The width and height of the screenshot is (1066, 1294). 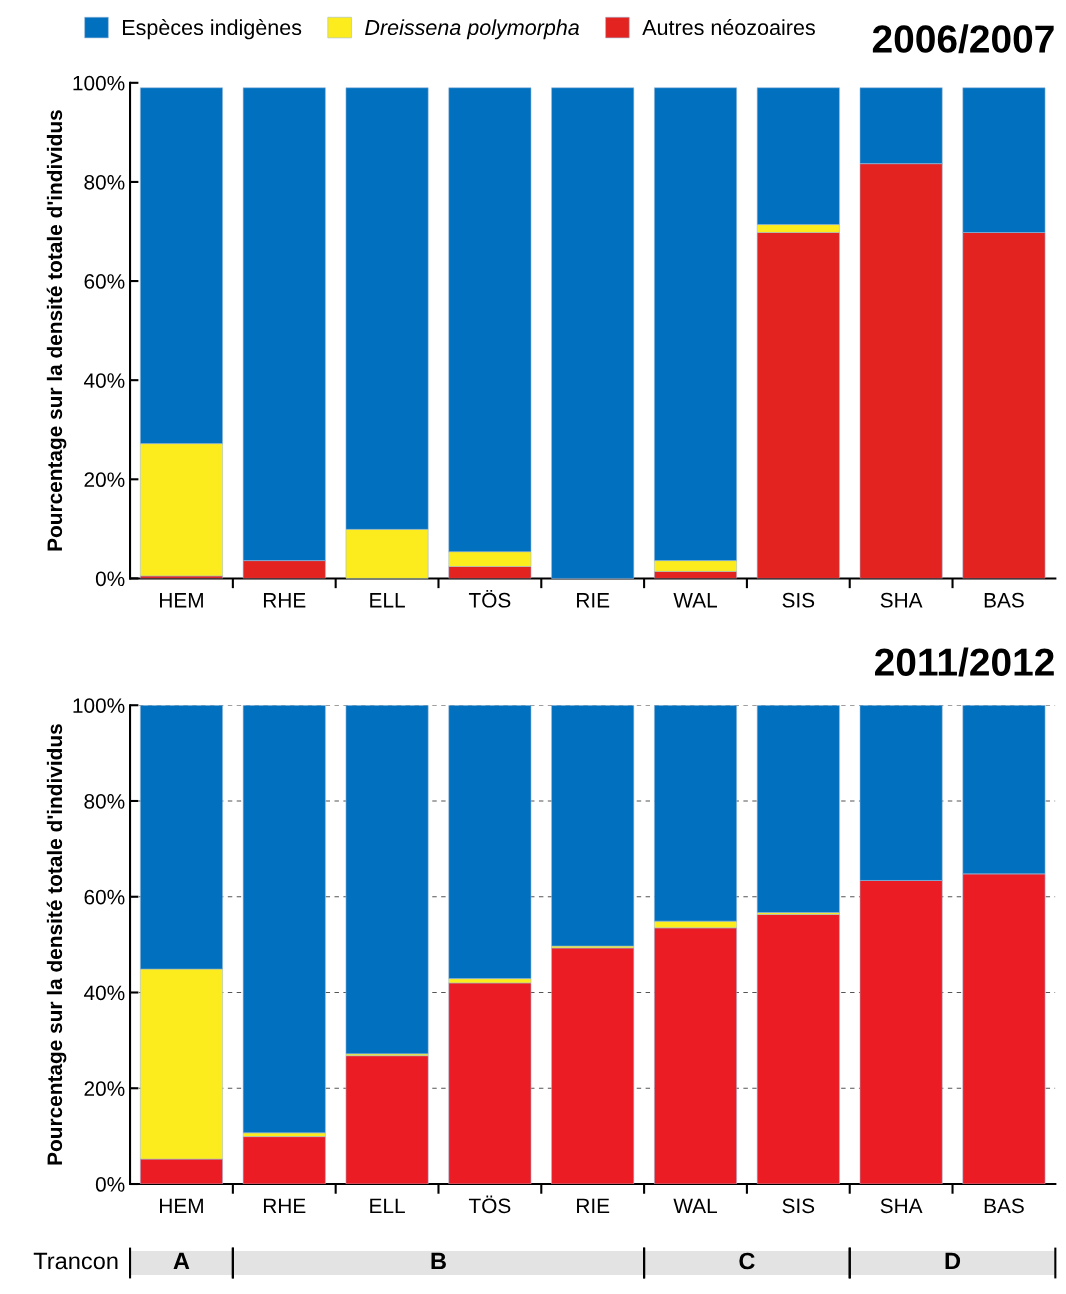 I want to click on text: A, so click(x=181, y=1261).